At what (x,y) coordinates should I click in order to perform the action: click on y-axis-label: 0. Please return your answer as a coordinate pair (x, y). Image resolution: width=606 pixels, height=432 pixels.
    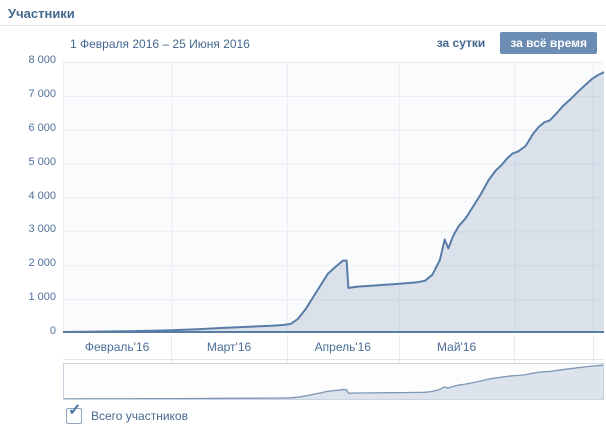
    Looking at the image, I should click on (52, 331).